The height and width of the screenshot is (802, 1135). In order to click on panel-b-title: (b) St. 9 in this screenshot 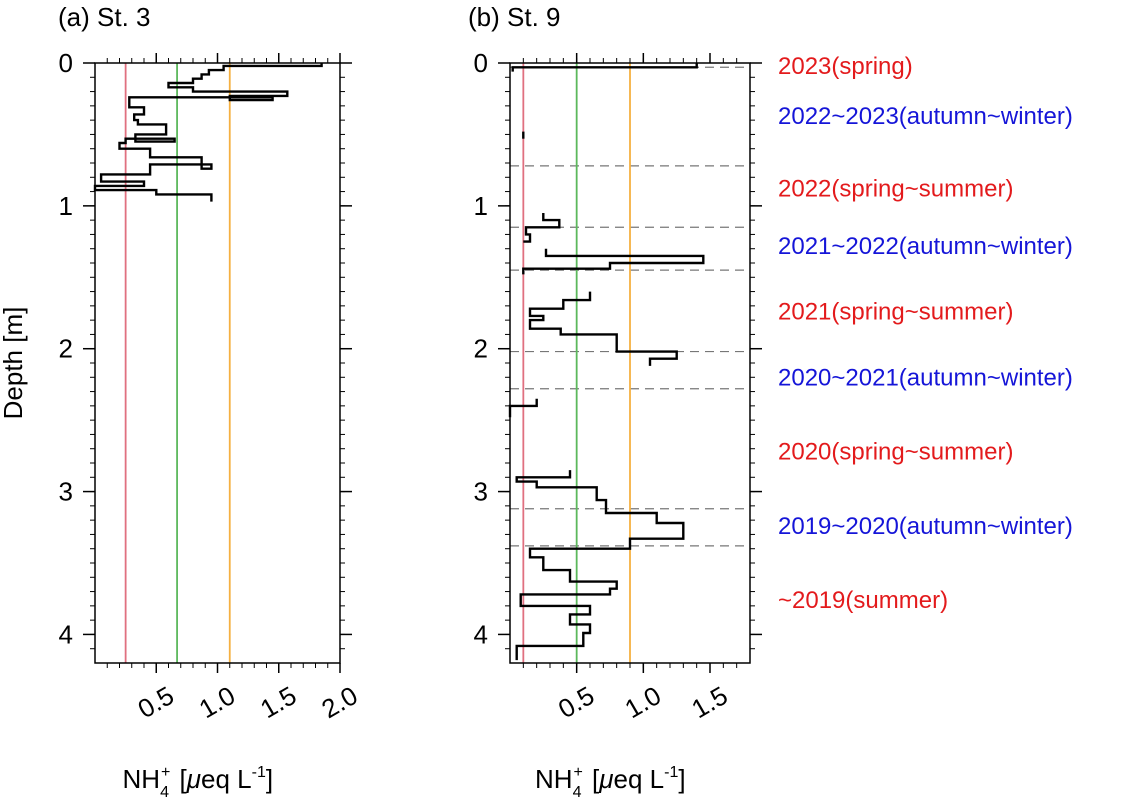, I will do `click(514, 17)`.